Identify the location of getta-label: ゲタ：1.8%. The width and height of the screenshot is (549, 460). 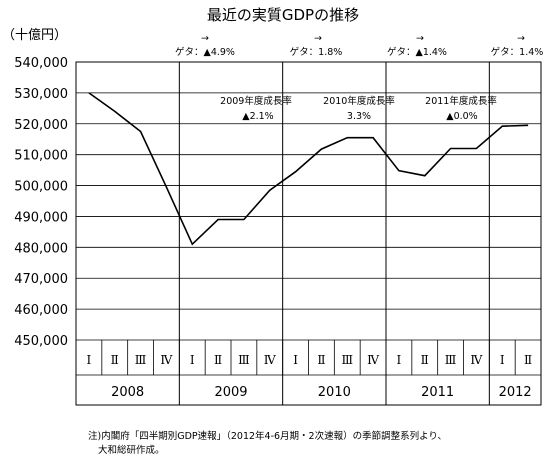
(316, 52).